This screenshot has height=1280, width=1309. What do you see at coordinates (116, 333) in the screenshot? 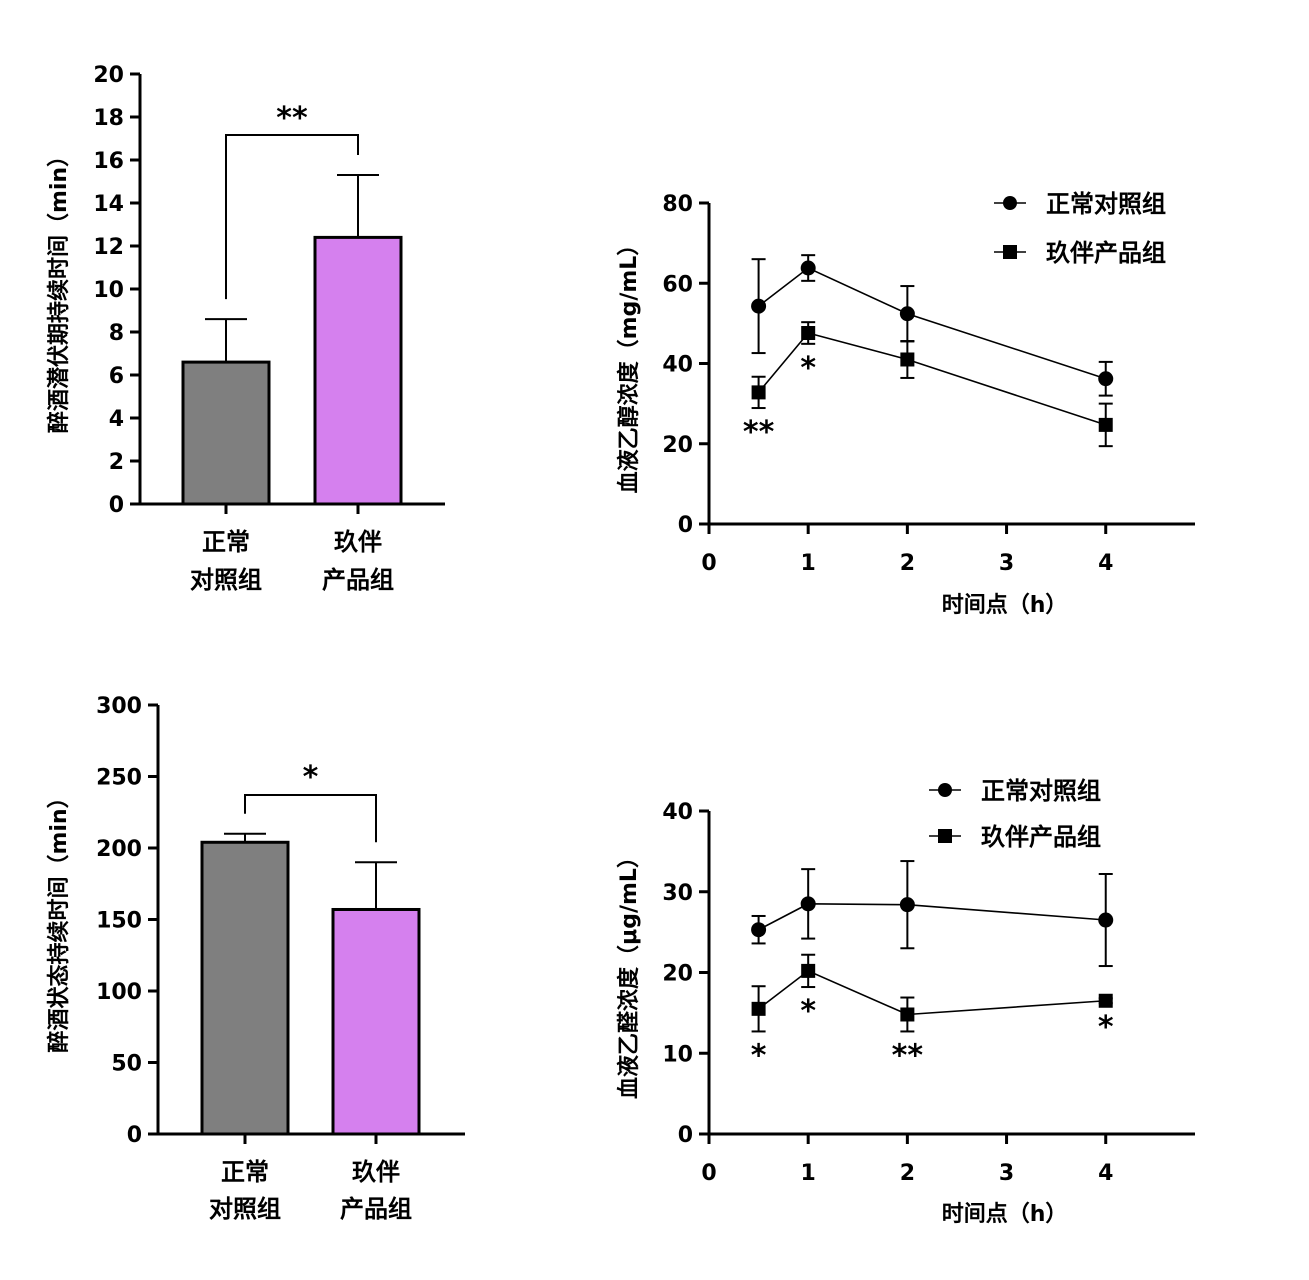
I see `y-tick-label: 8` at bounding box center [116, 333].